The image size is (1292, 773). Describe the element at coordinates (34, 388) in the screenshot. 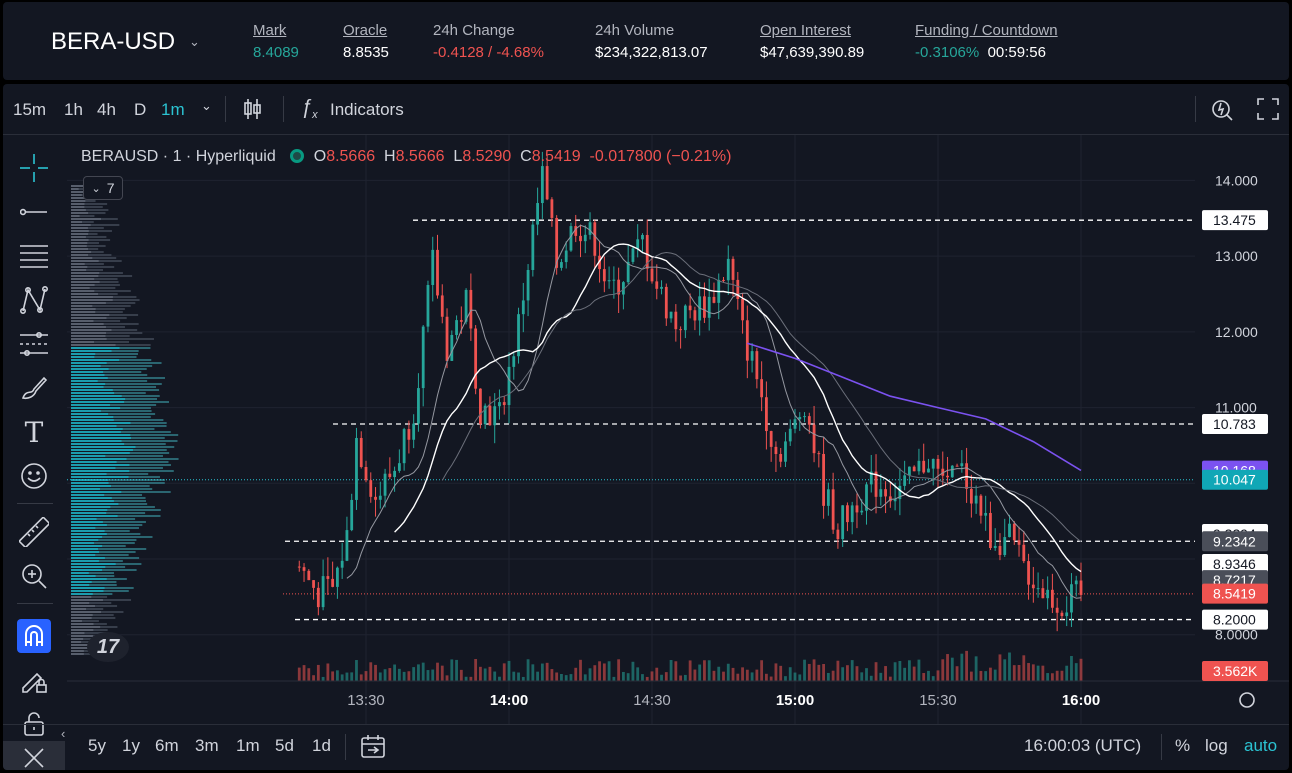

I see `brush-icon` at that location.